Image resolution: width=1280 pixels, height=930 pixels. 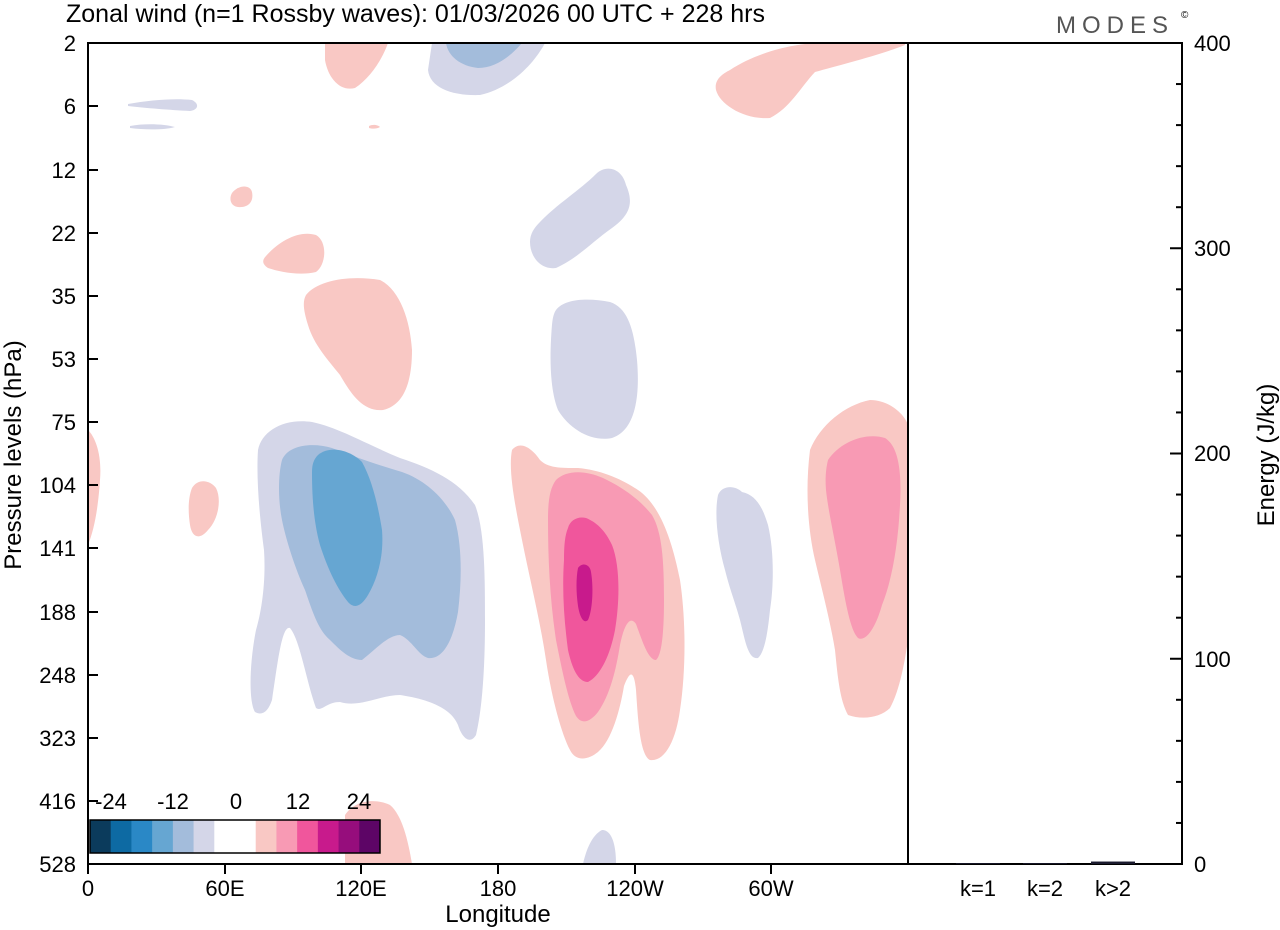 I want to click on colorbar-border, so click(x=235, y=836).